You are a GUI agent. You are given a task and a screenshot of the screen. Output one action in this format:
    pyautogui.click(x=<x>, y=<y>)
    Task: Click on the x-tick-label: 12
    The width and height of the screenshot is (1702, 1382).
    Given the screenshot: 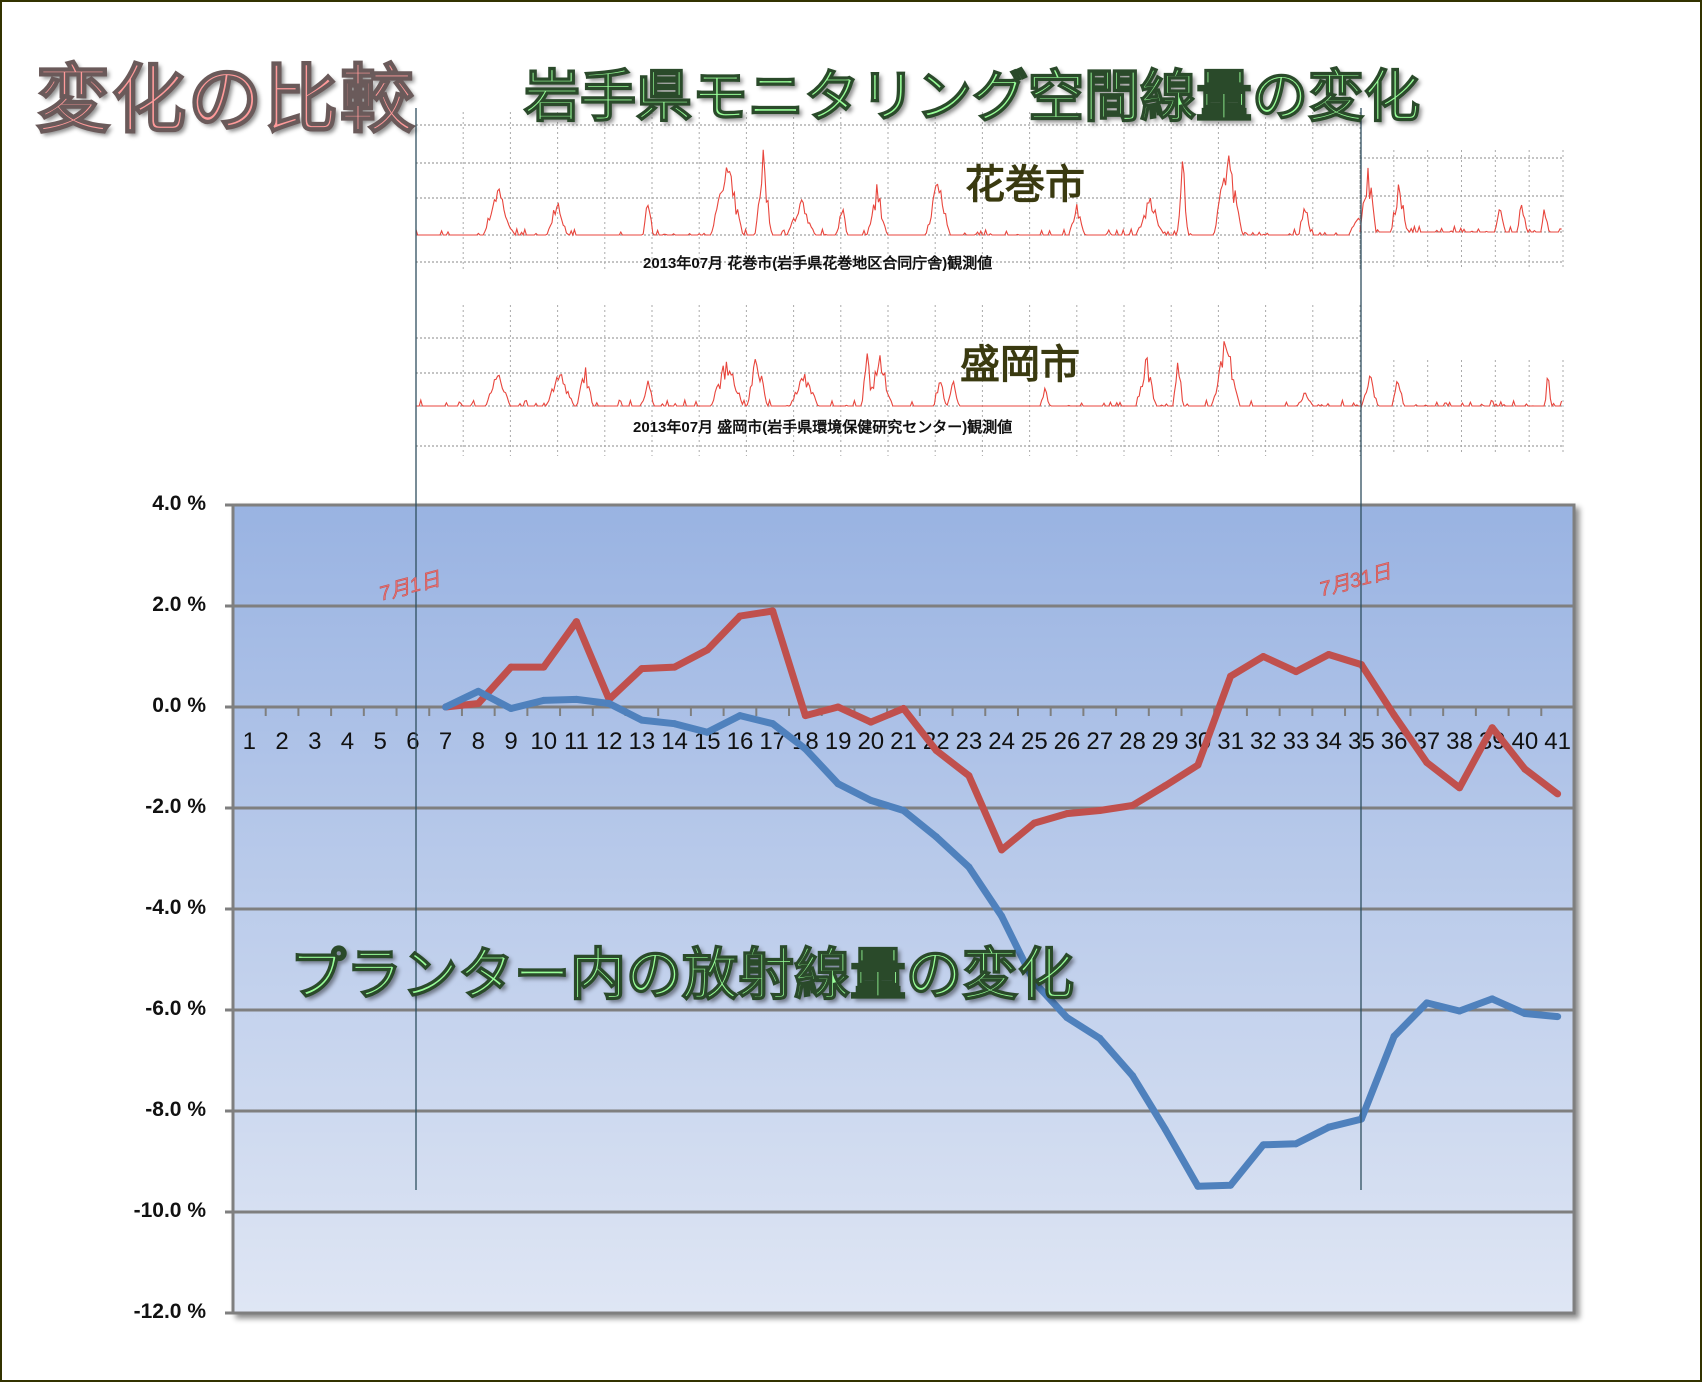 What is the action you would take?
    pyautogui.click(x=609, y=741)
    